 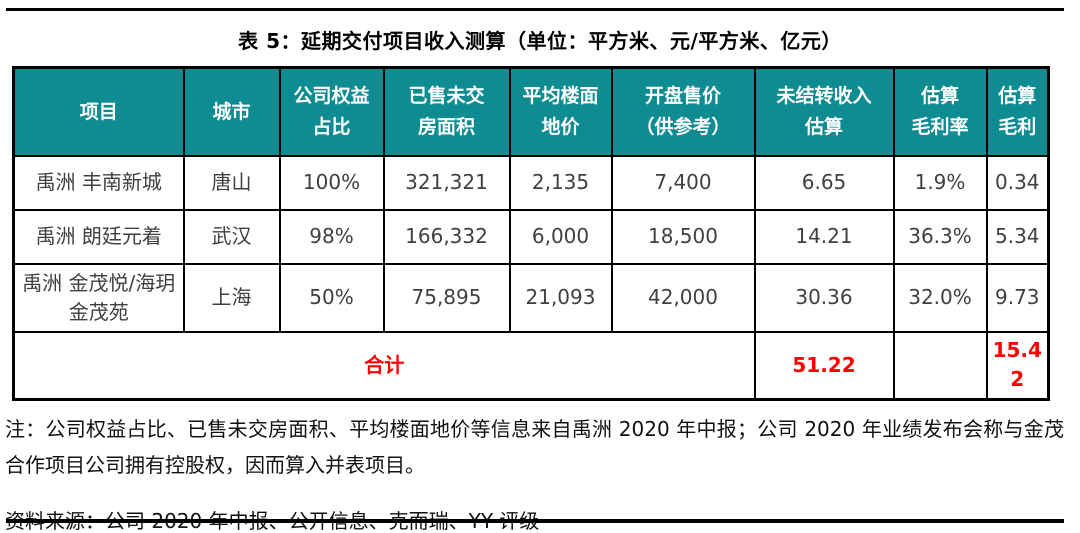 I want to click on cell-floor-price: 2,135, so click(x=560, y=182).